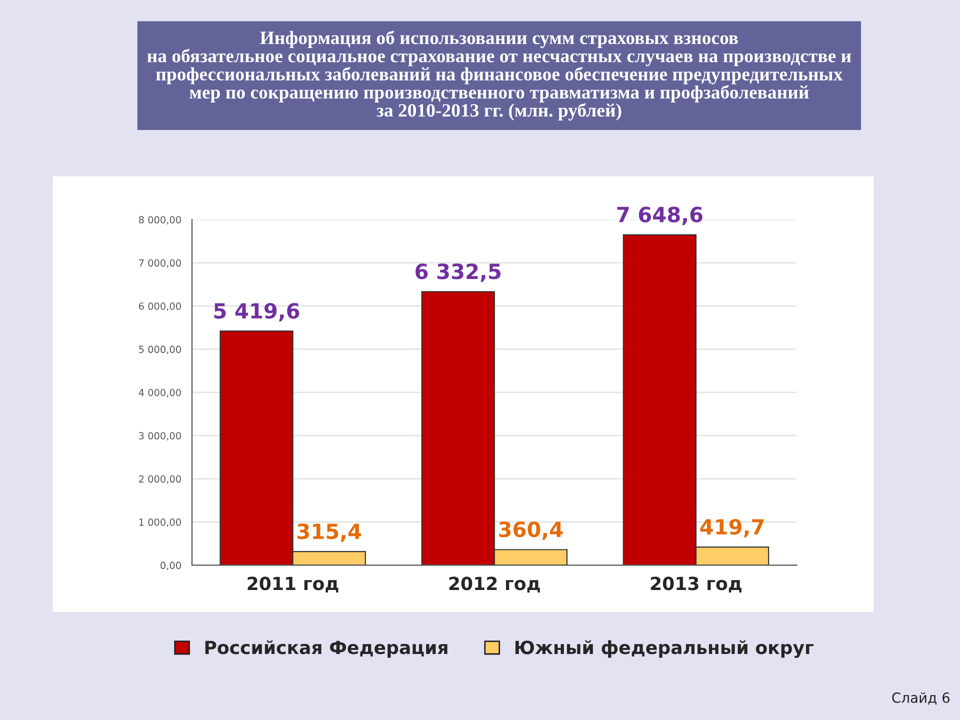  Describe the element at coordinates (293, 584) in the screenshot. I see `x-tick-label: 2011 год` at that location.